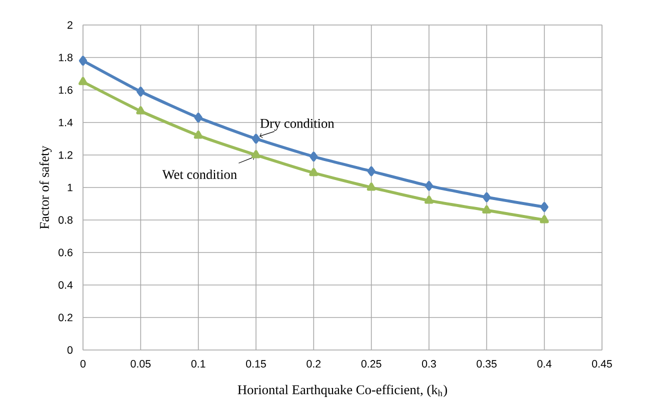 This screenshot has width=659, height=415. What do you see at coordinates (45, 187) in the screenshot?
I see `y-axis-title: Factor of safety` at bounding box center [45, 187].